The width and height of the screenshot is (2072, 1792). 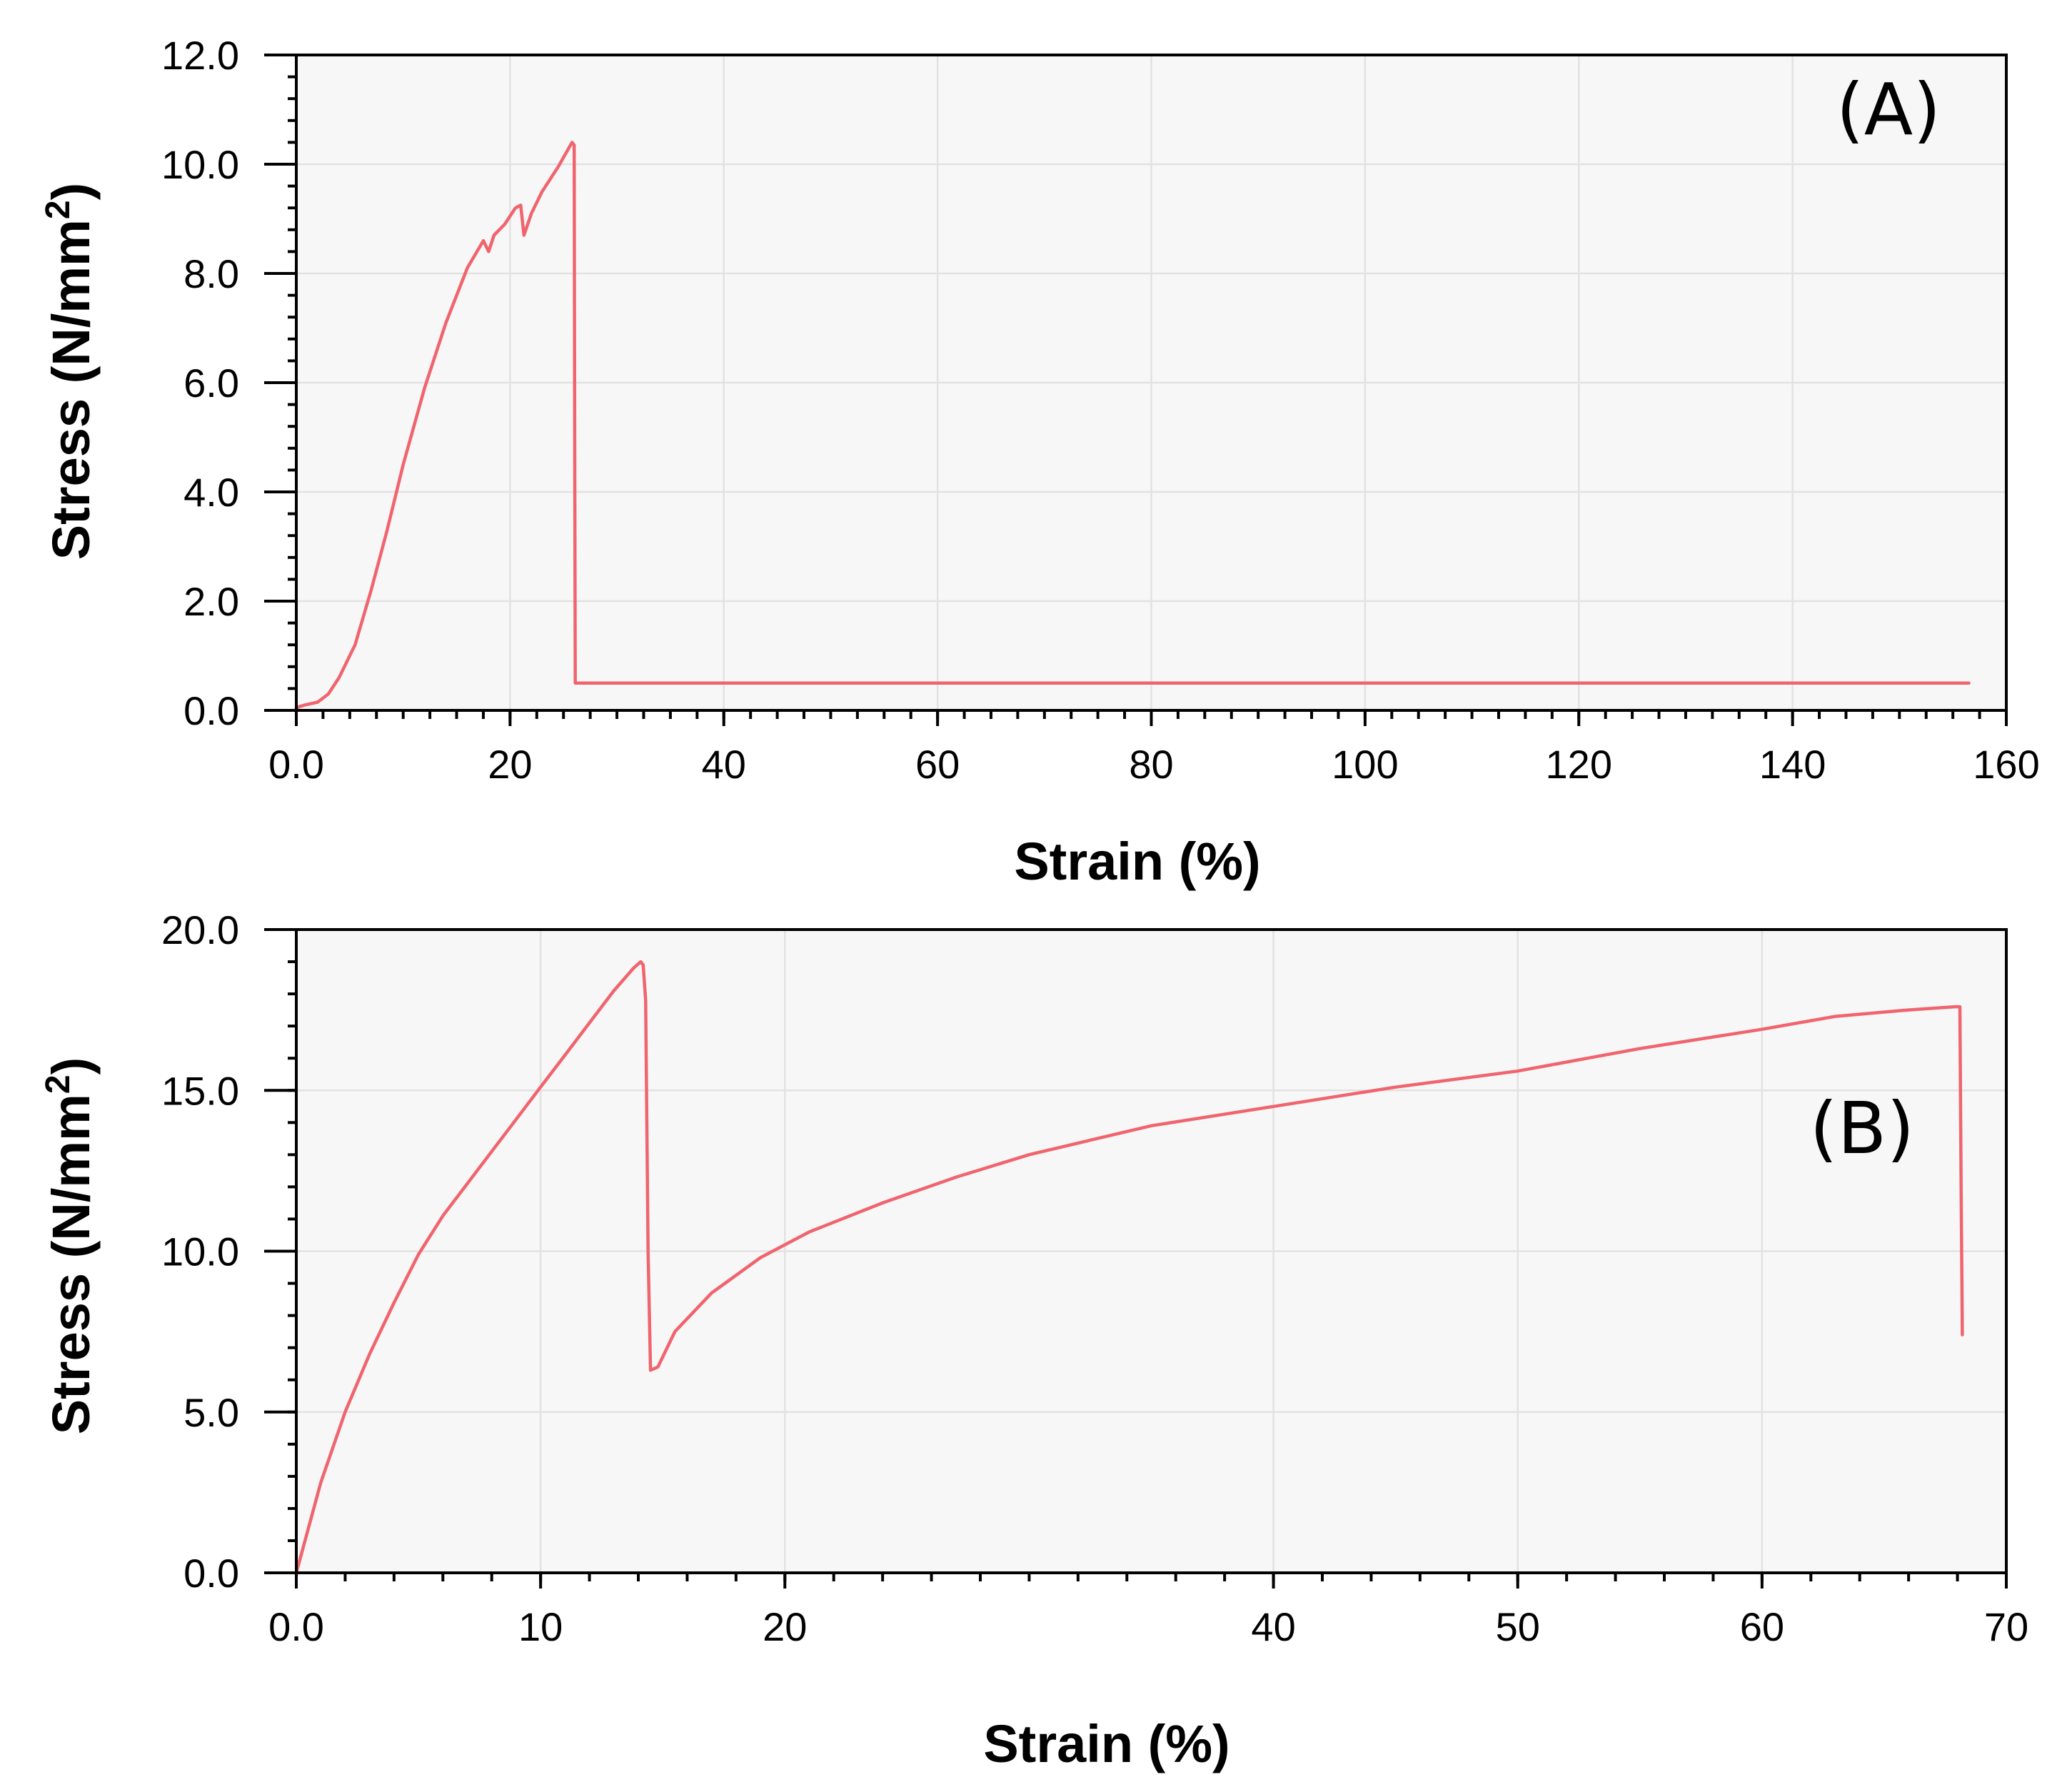 What do you see at coordinates (1151, 765) in the screenshot?
I see `x-tick-label-a-4: 80` at bounding box center [1151, 765].